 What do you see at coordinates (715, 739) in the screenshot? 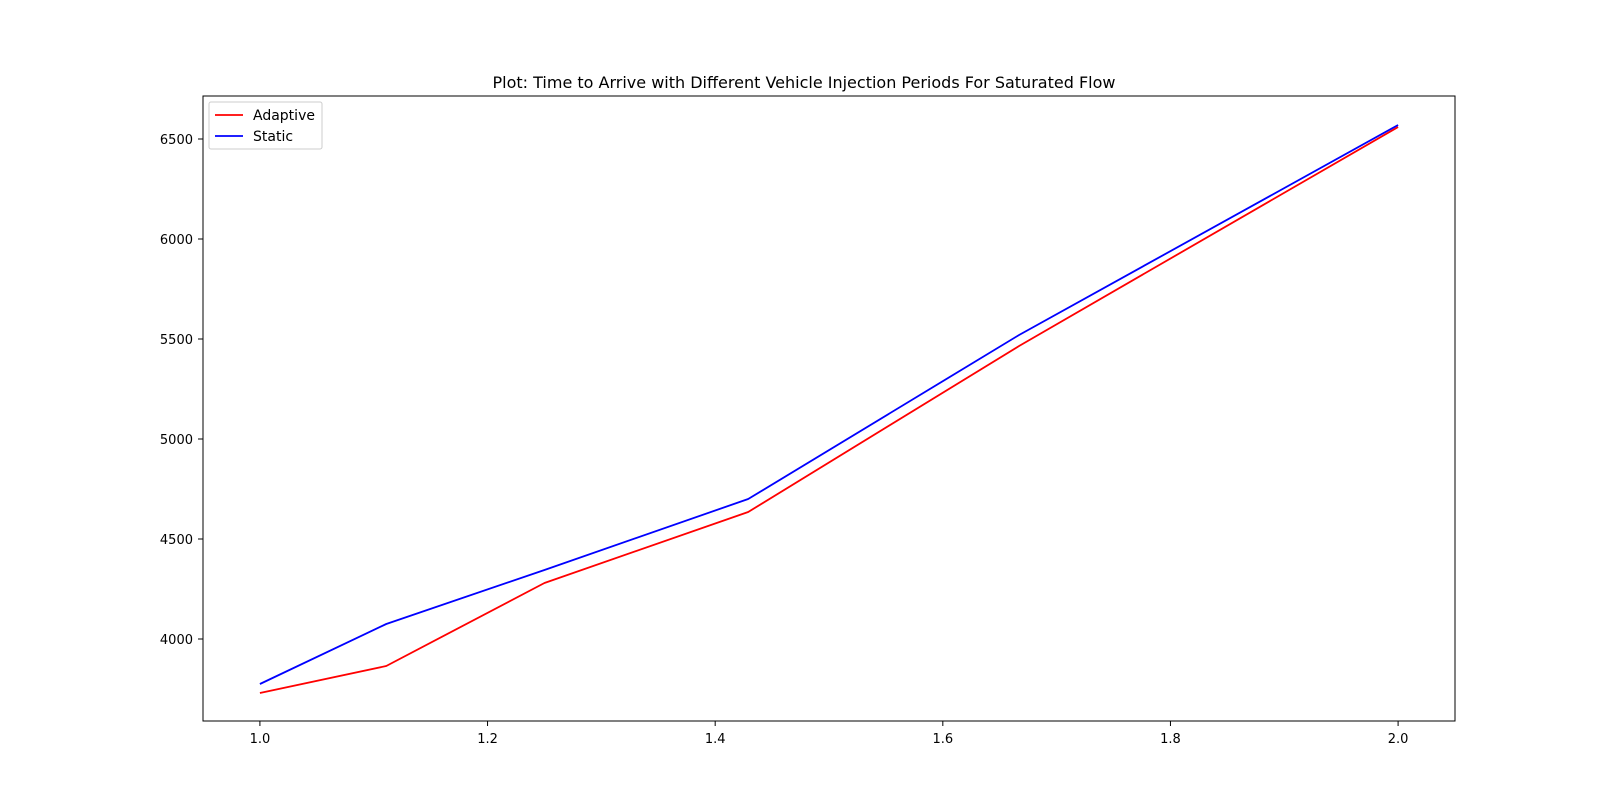
I see `x-tick-label: 1.4` at bounding box center [715, 739].